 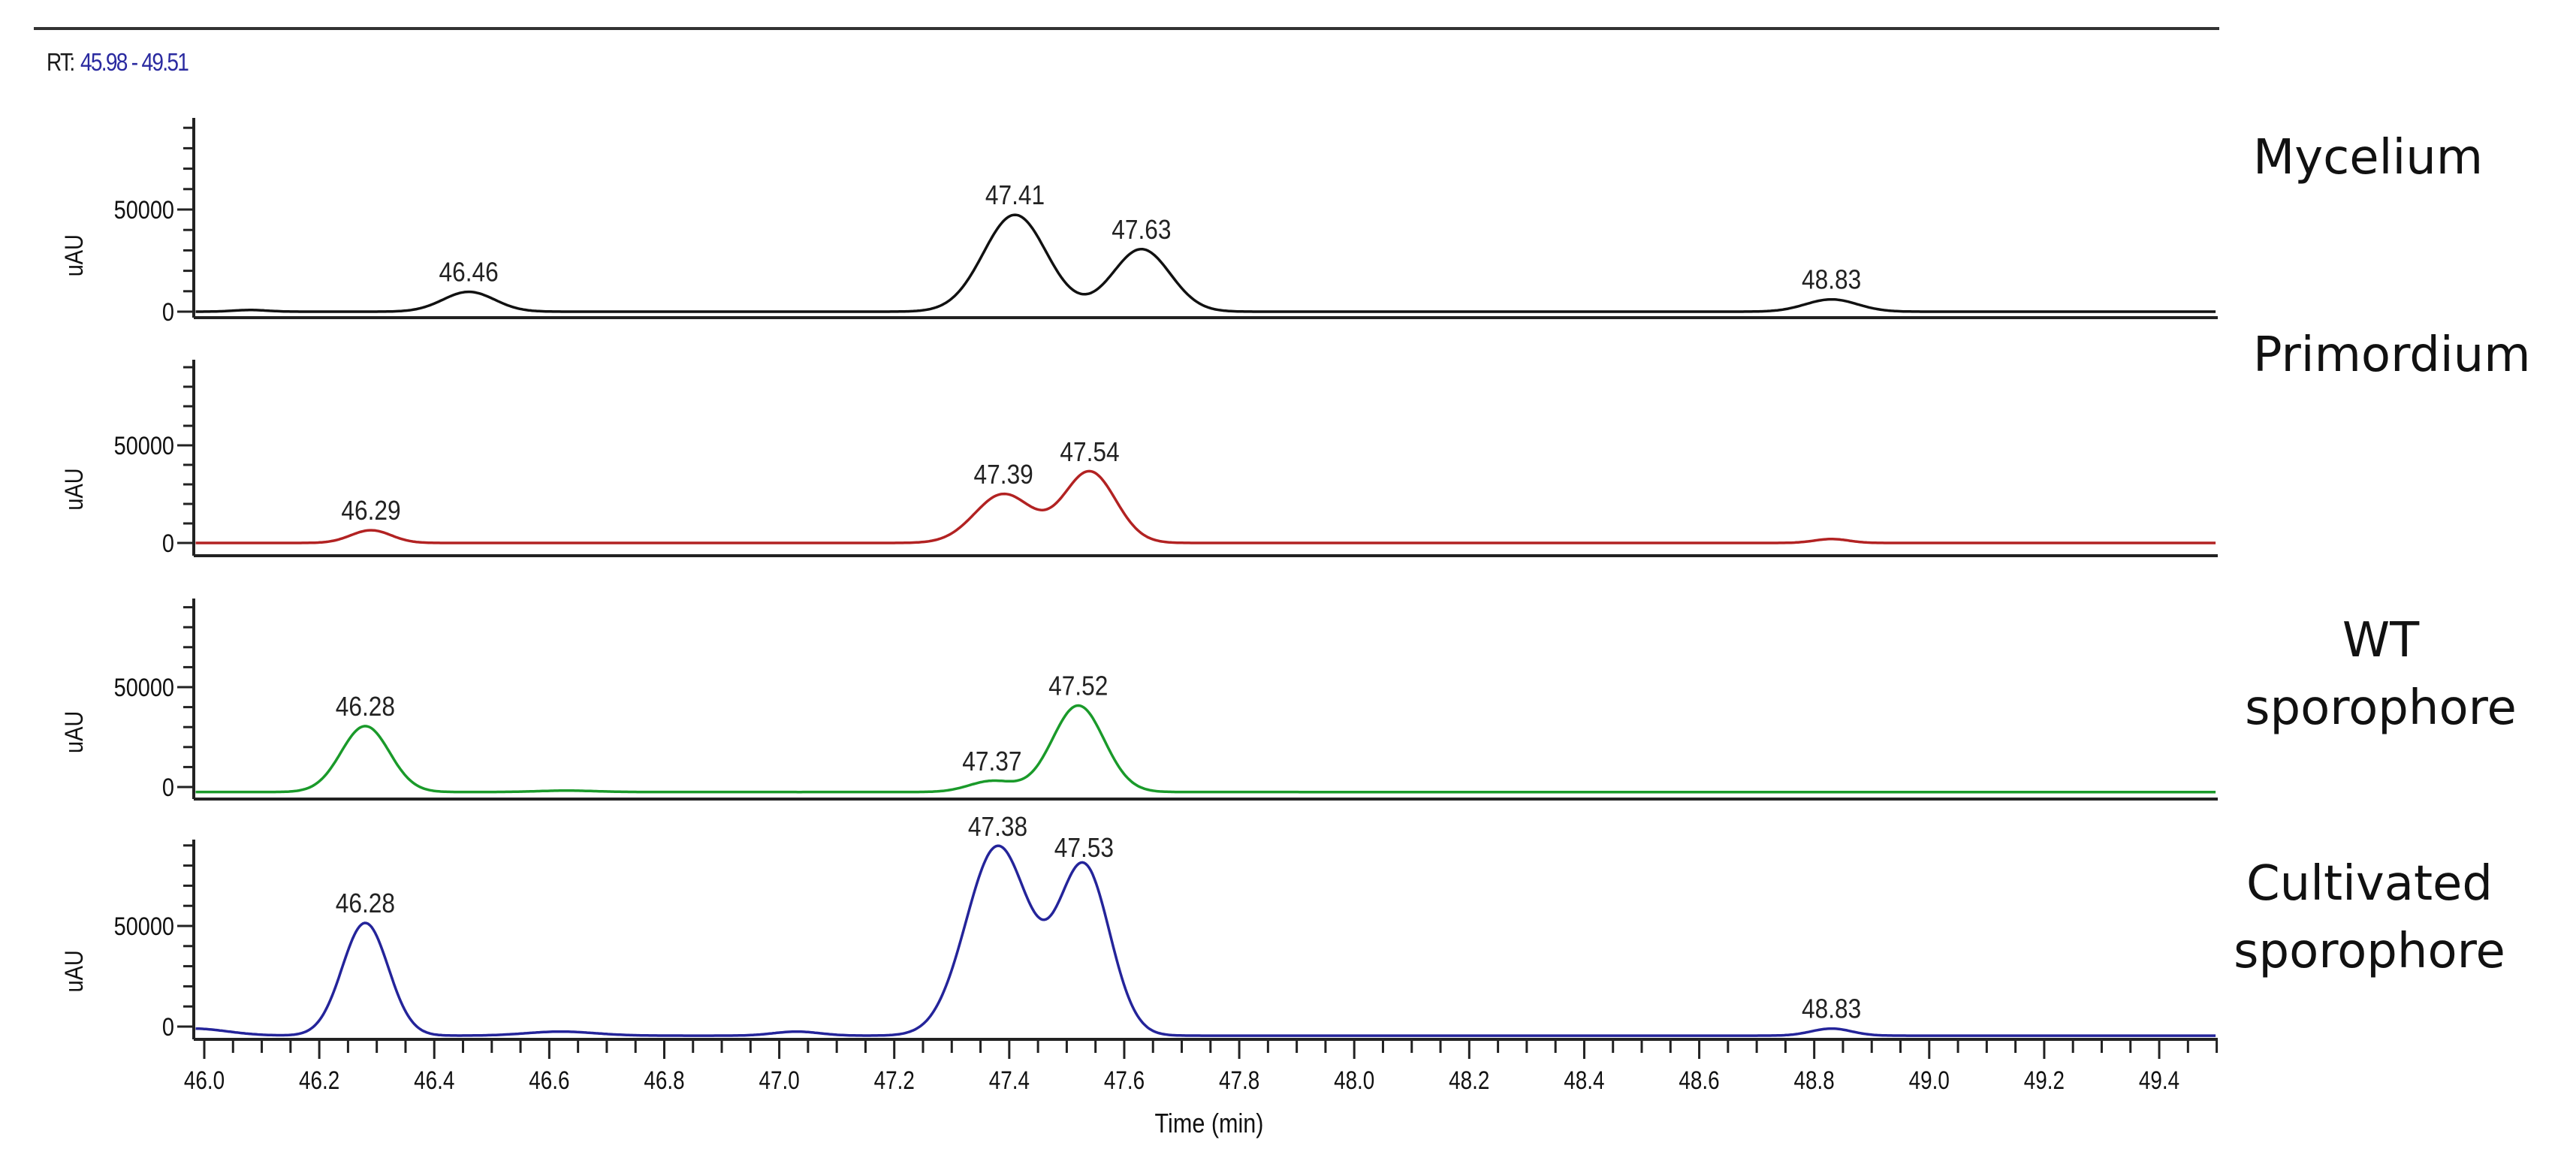 What do you see at coordinates (895, 1080) in the screenshot?
I see `x-tick-label: 47.2` at bounding box center [895, 1080].